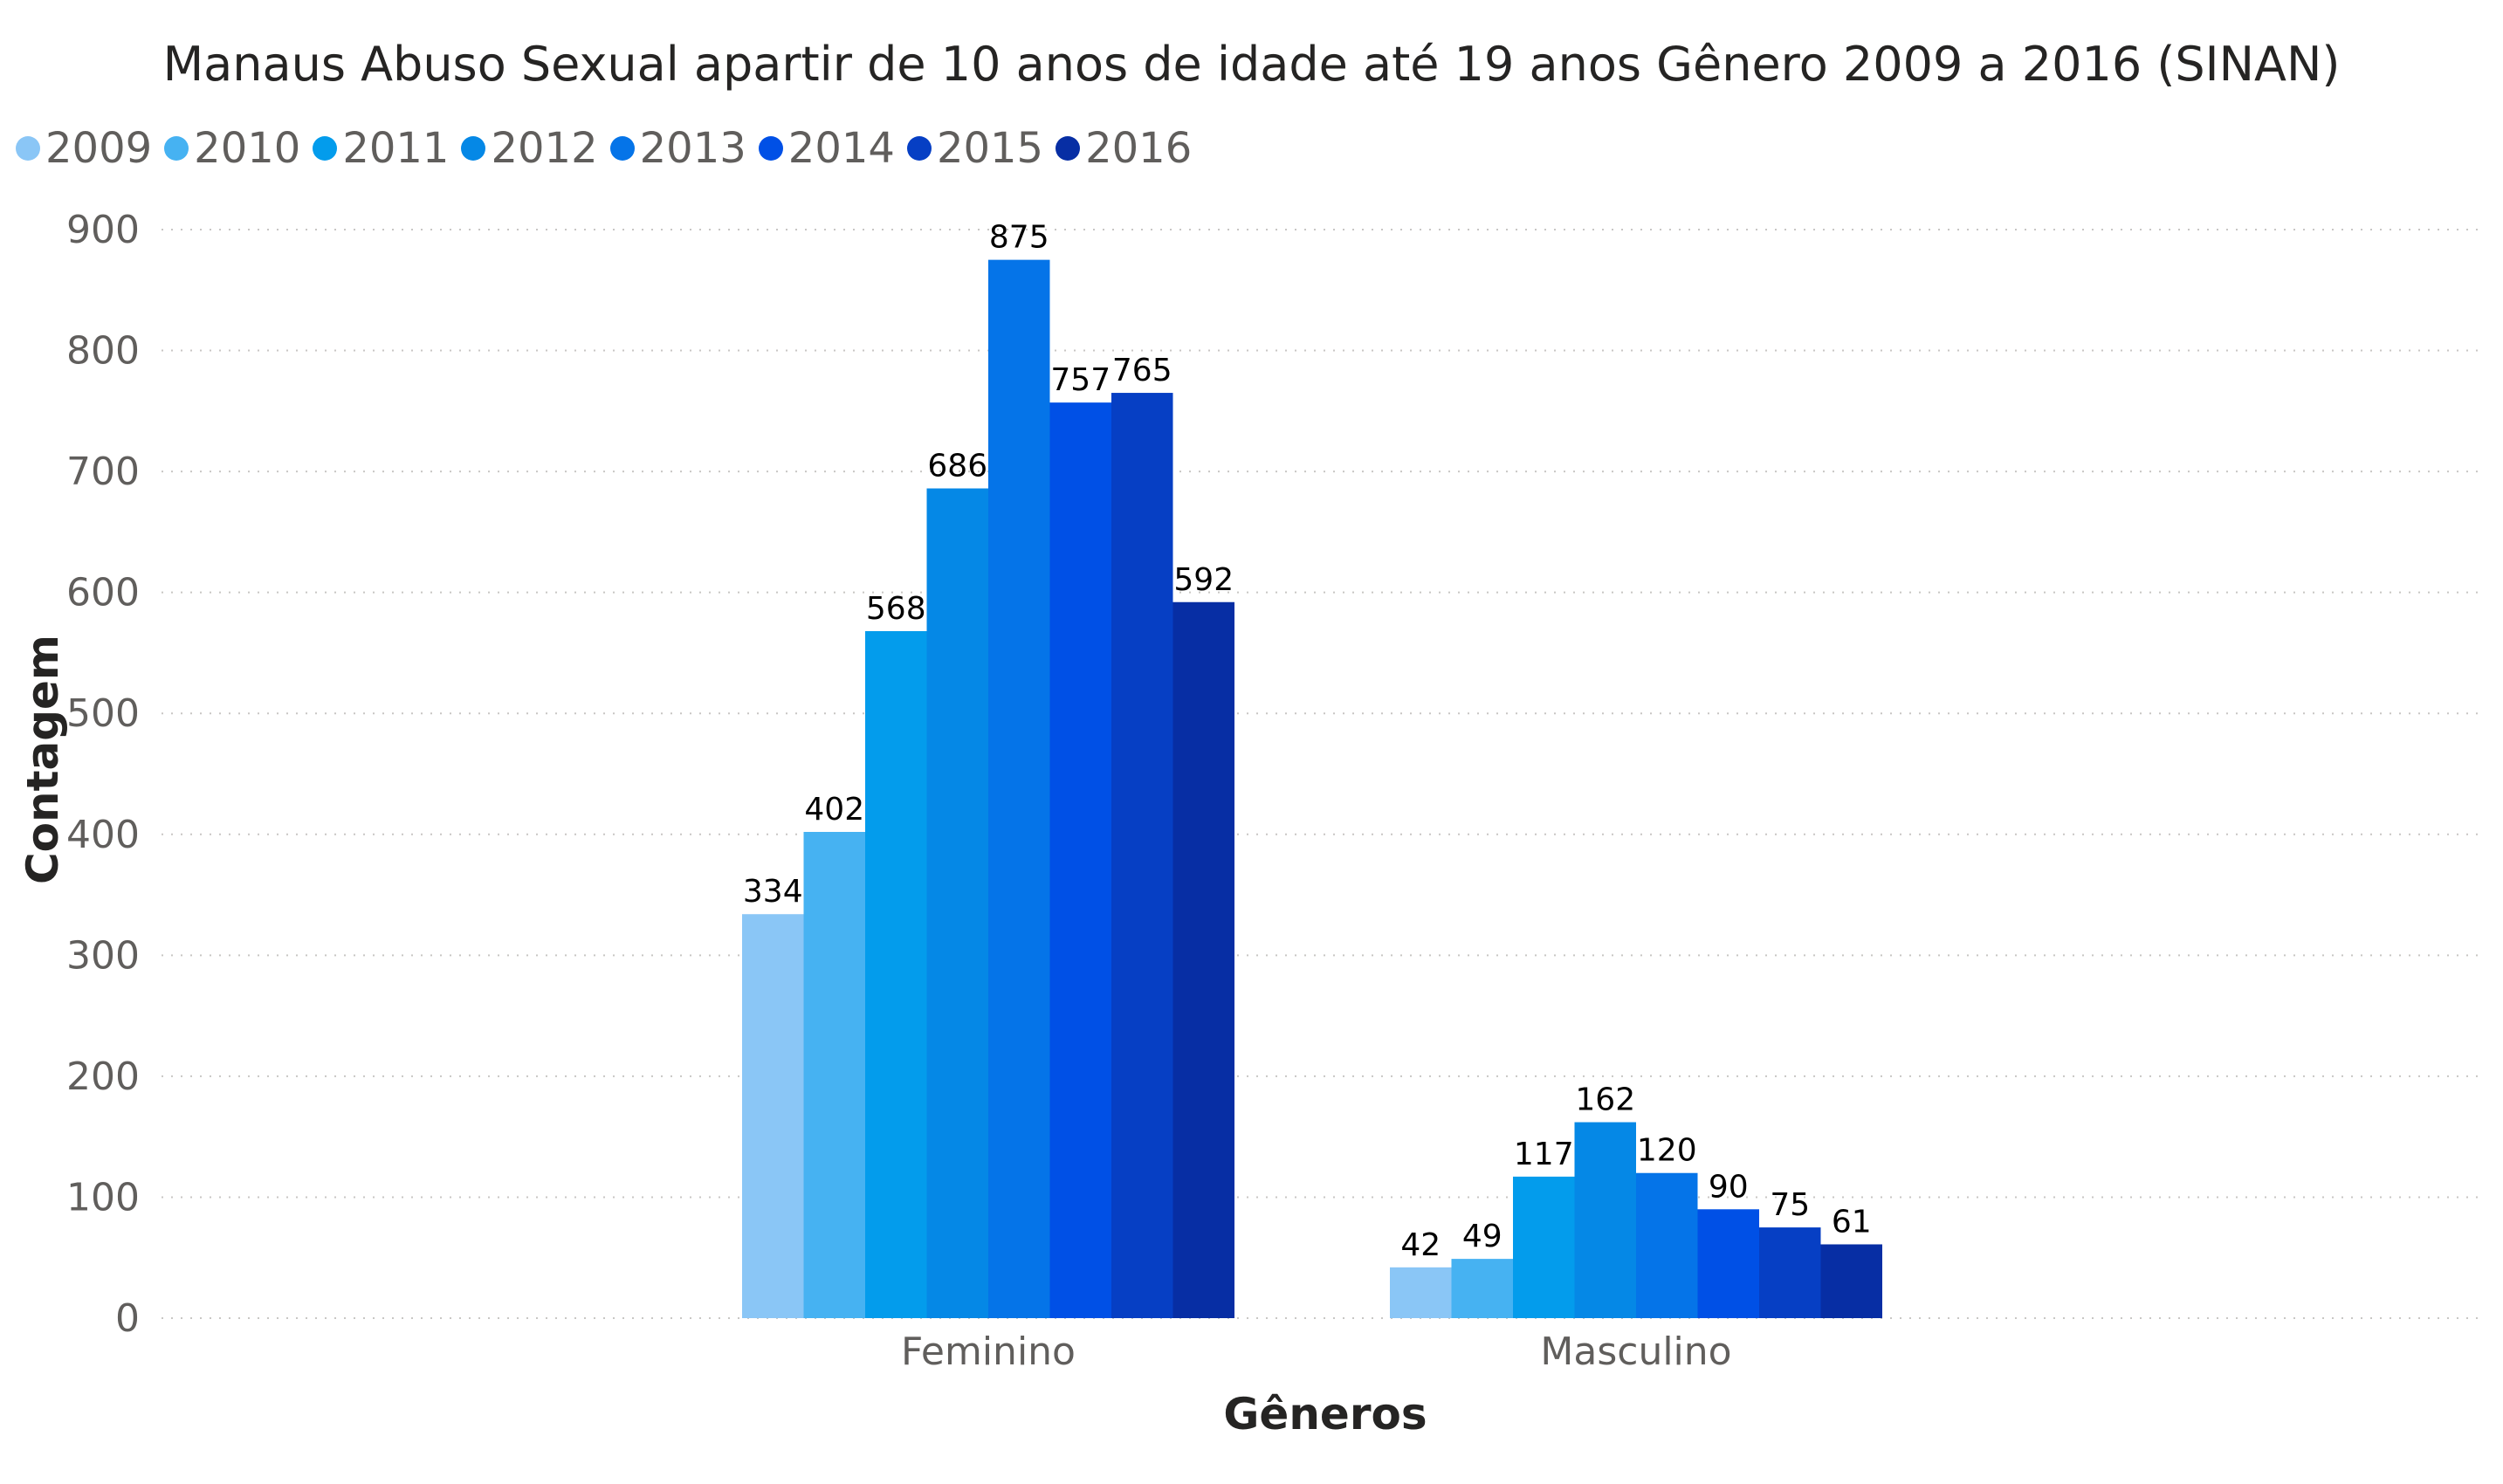 Image resolution: width=2503 pixels, height=1484 pixels. Describe the element at coordinates (896, 975) in the screenshot. I see `bar-feminino-2011` at that location.